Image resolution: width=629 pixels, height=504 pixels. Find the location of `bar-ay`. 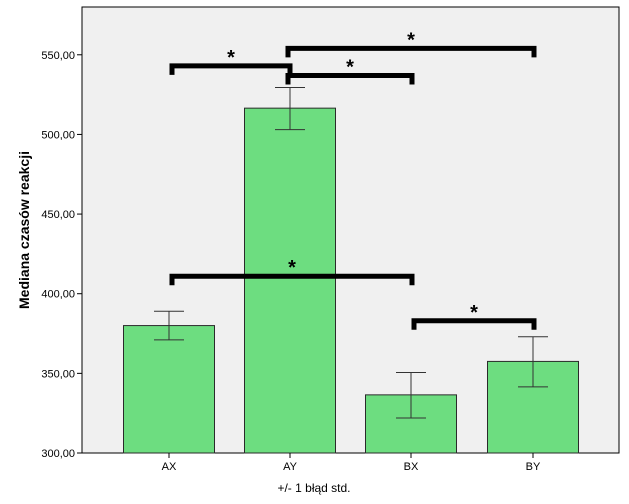

bar-ay is located at coordinates (290, 280).